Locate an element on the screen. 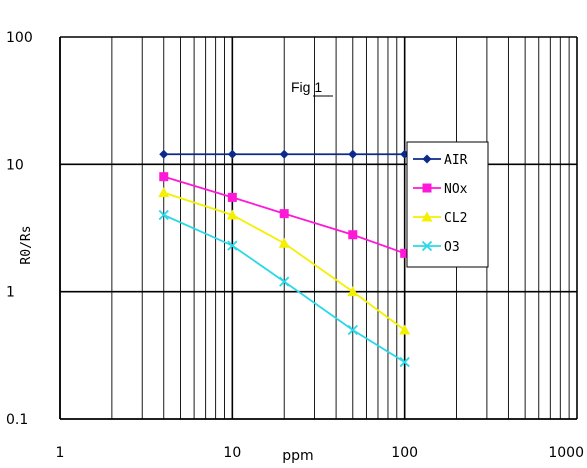 The image size is (587, 468). x-tick-label: 100 is located at coordinates (404, 453).